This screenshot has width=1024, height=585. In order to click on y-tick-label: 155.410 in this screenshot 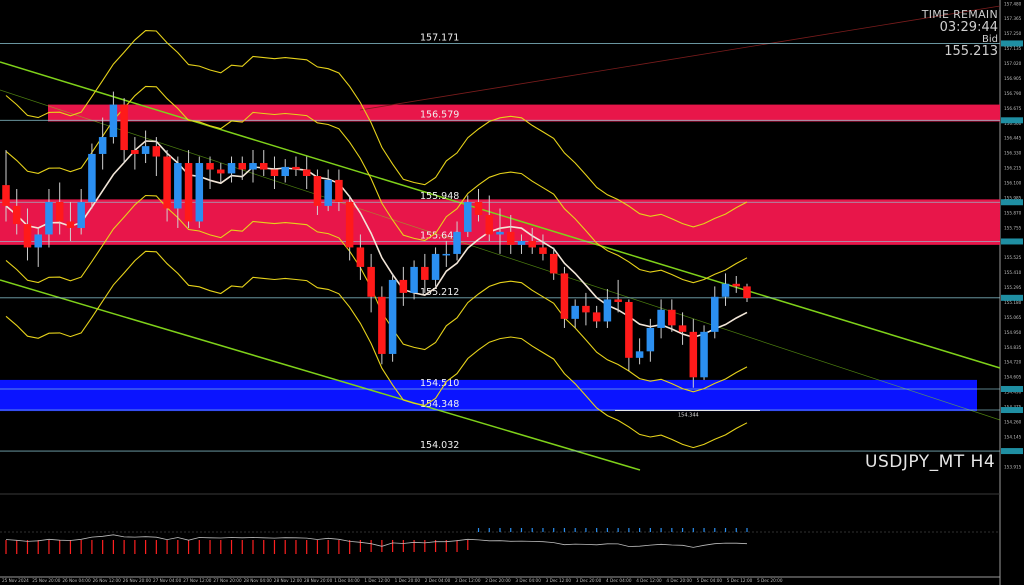, I will do `click(1013, 272)`.